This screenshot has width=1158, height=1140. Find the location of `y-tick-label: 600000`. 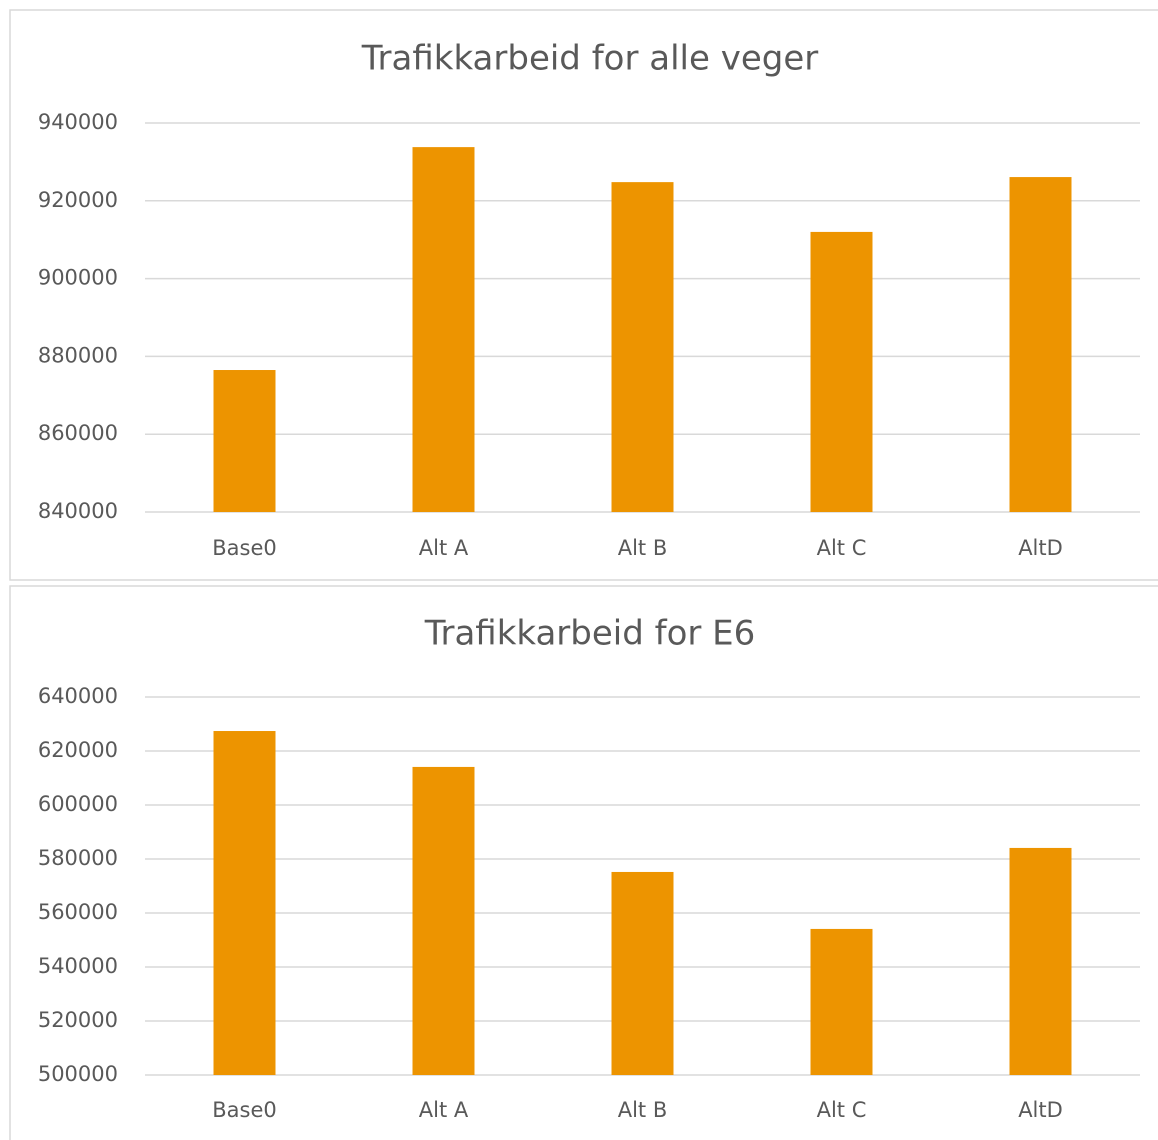

y-tick-label: 600000 is located at coordinates (78, 804).